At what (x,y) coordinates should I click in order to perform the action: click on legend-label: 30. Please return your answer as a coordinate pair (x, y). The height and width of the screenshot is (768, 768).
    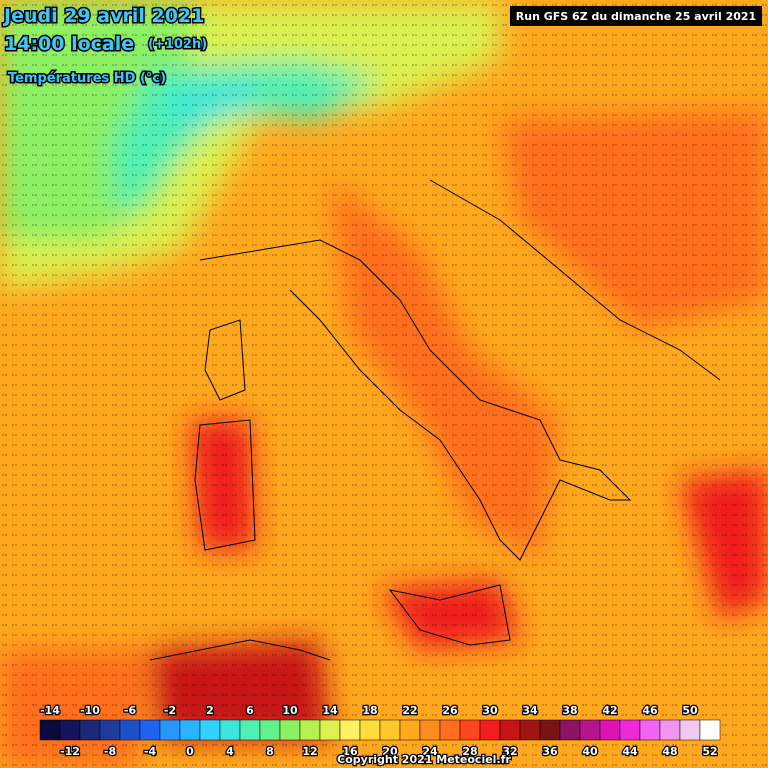
    Looking at the image, I should click on (490, 710).